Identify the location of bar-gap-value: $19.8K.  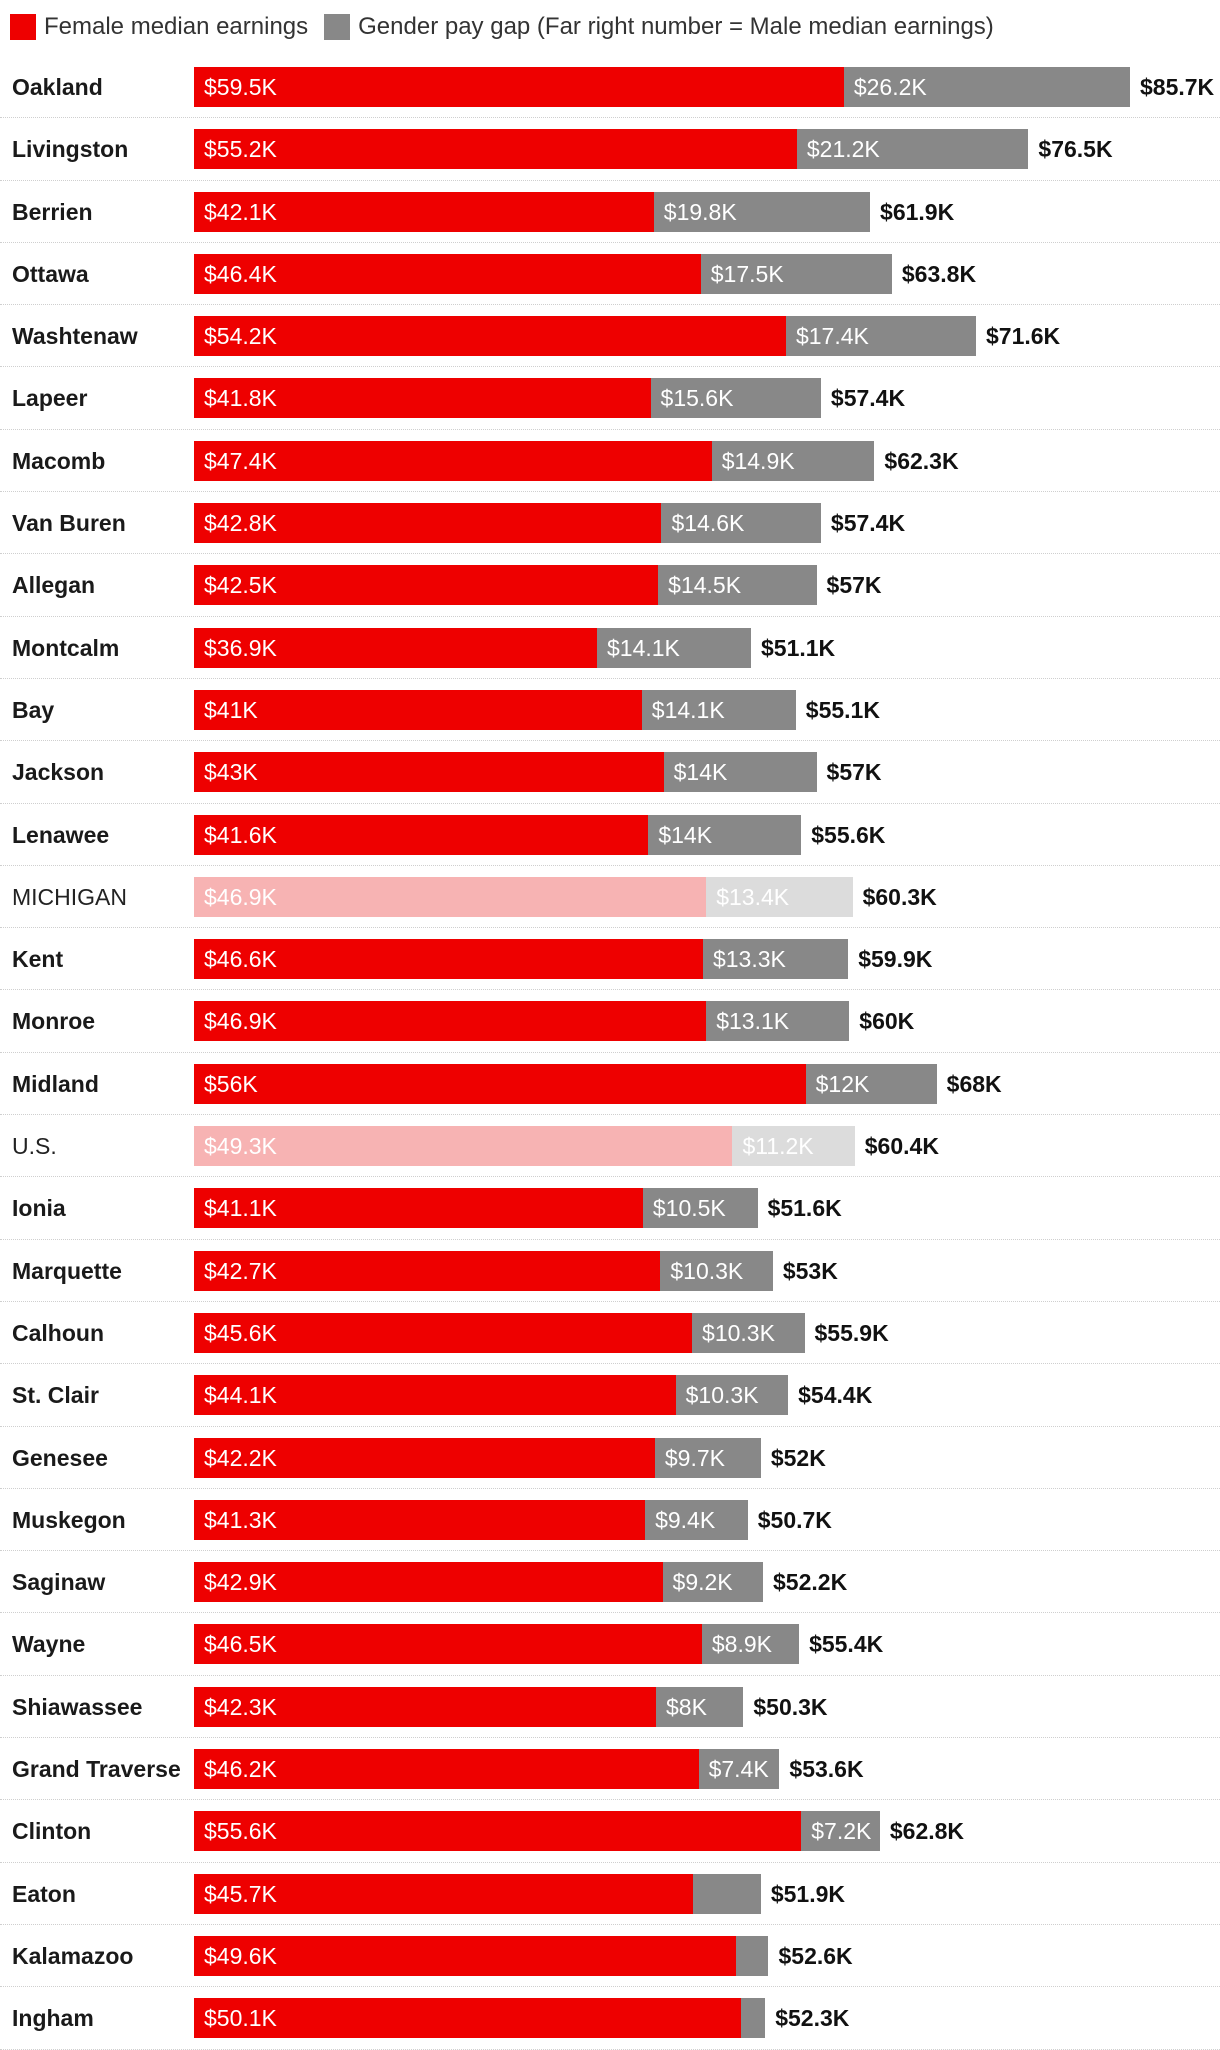
(700, 211).